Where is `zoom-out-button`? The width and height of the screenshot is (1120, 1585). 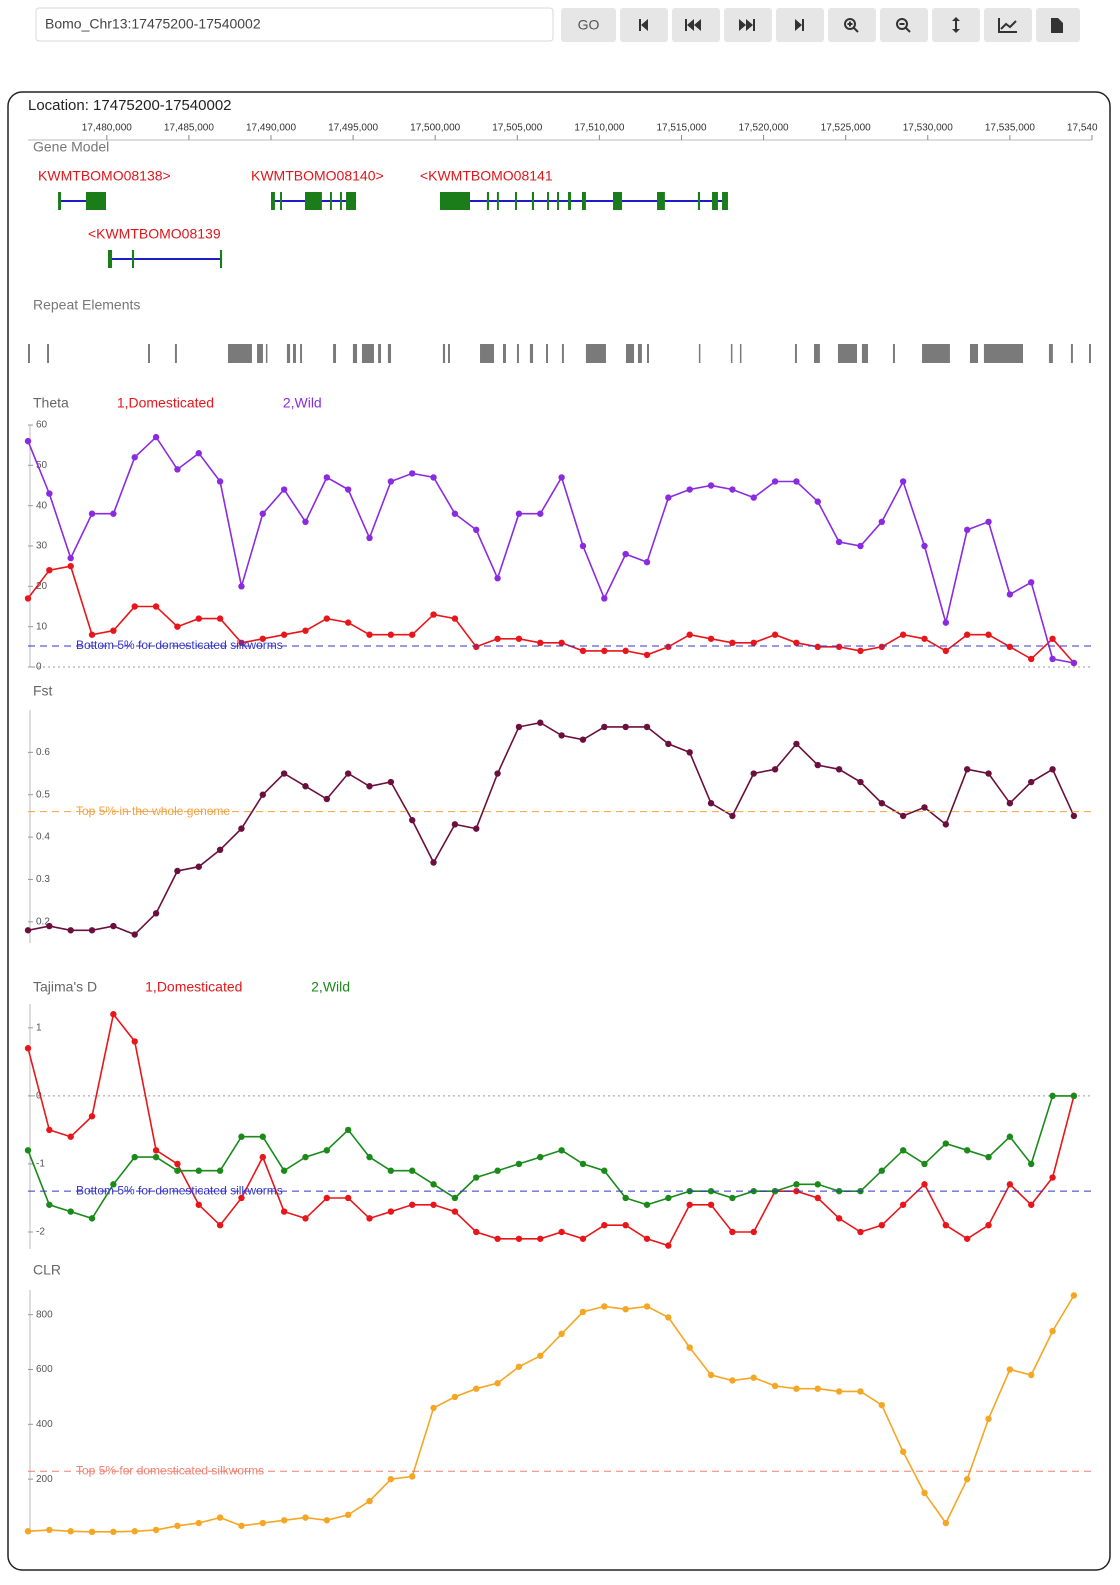 zoom-out-button is located at coordinates (904, 25).